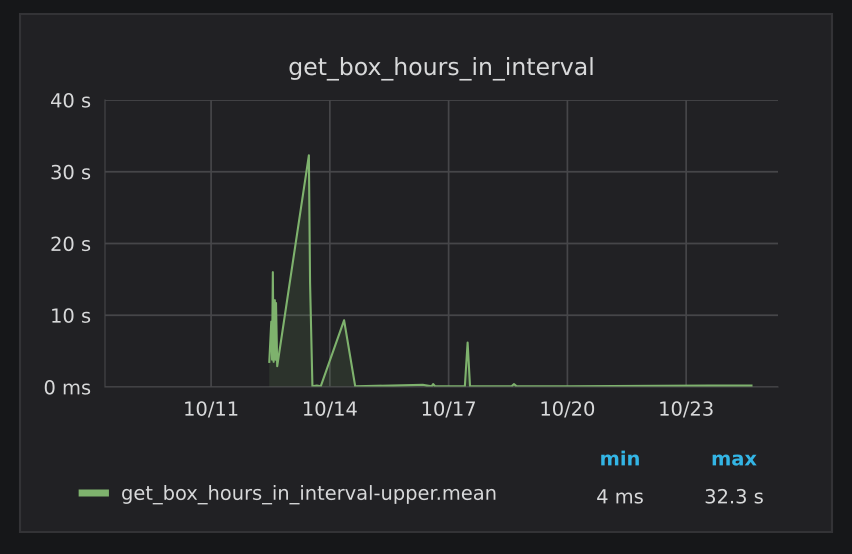 The height and width of the screenshot is (554, 852). I want to click on text: 32.3 s, so click(734, 496).